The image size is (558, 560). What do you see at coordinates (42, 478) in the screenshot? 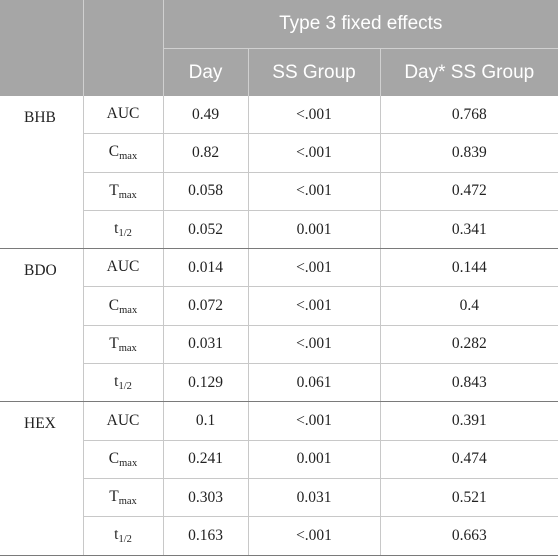
I see `group-label: HEX` at bounding box center [42, 478].